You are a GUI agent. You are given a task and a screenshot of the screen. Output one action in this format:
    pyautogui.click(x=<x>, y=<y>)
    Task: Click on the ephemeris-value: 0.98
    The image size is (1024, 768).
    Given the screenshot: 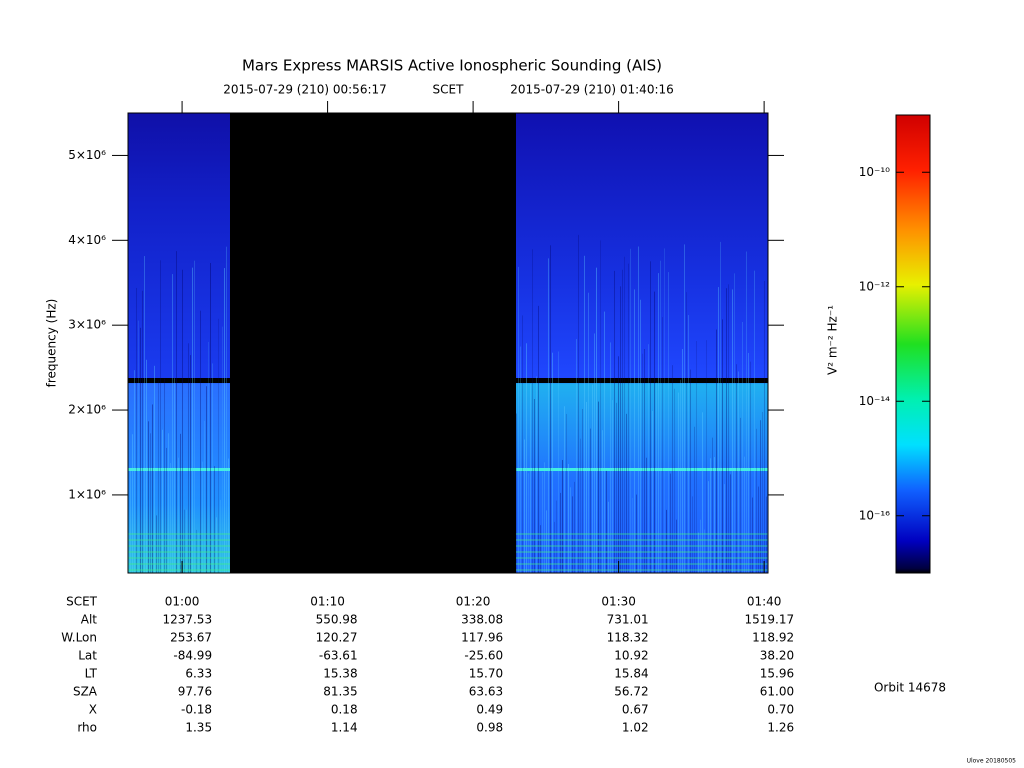 What is the action you would take?
    pyautogui.click(x=489, y=728)
    